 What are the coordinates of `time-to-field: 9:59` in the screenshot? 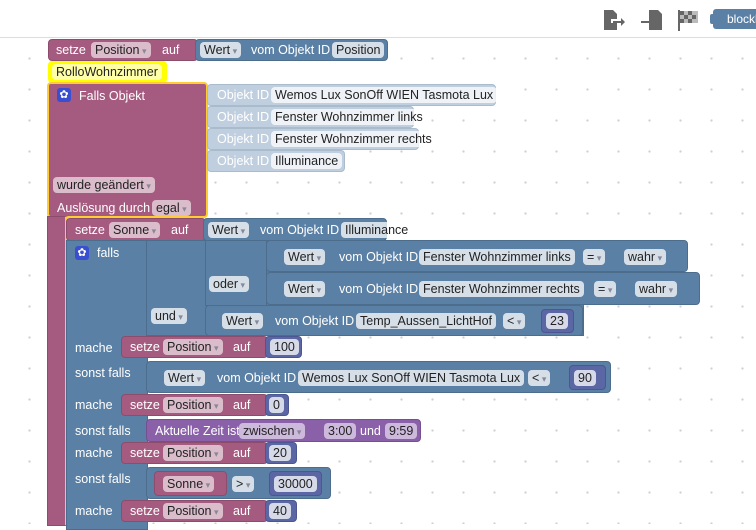 It's located at (401, 431).